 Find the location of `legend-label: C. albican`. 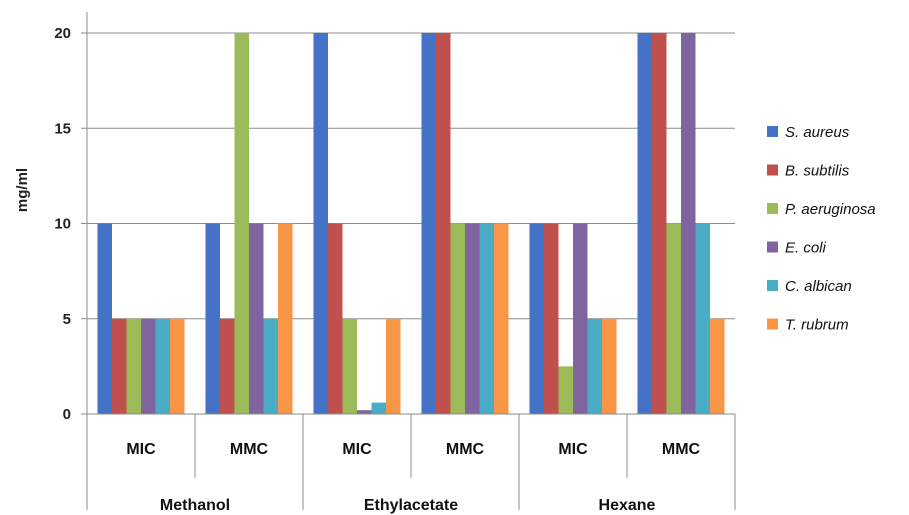

legend-label: C. albican is located at coordinates (818, 286).